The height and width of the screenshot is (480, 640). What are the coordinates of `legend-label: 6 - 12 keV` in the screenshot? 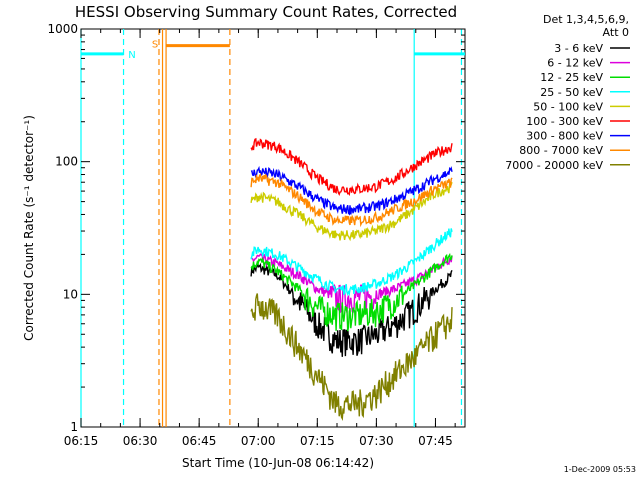 It's located at (575, 63).